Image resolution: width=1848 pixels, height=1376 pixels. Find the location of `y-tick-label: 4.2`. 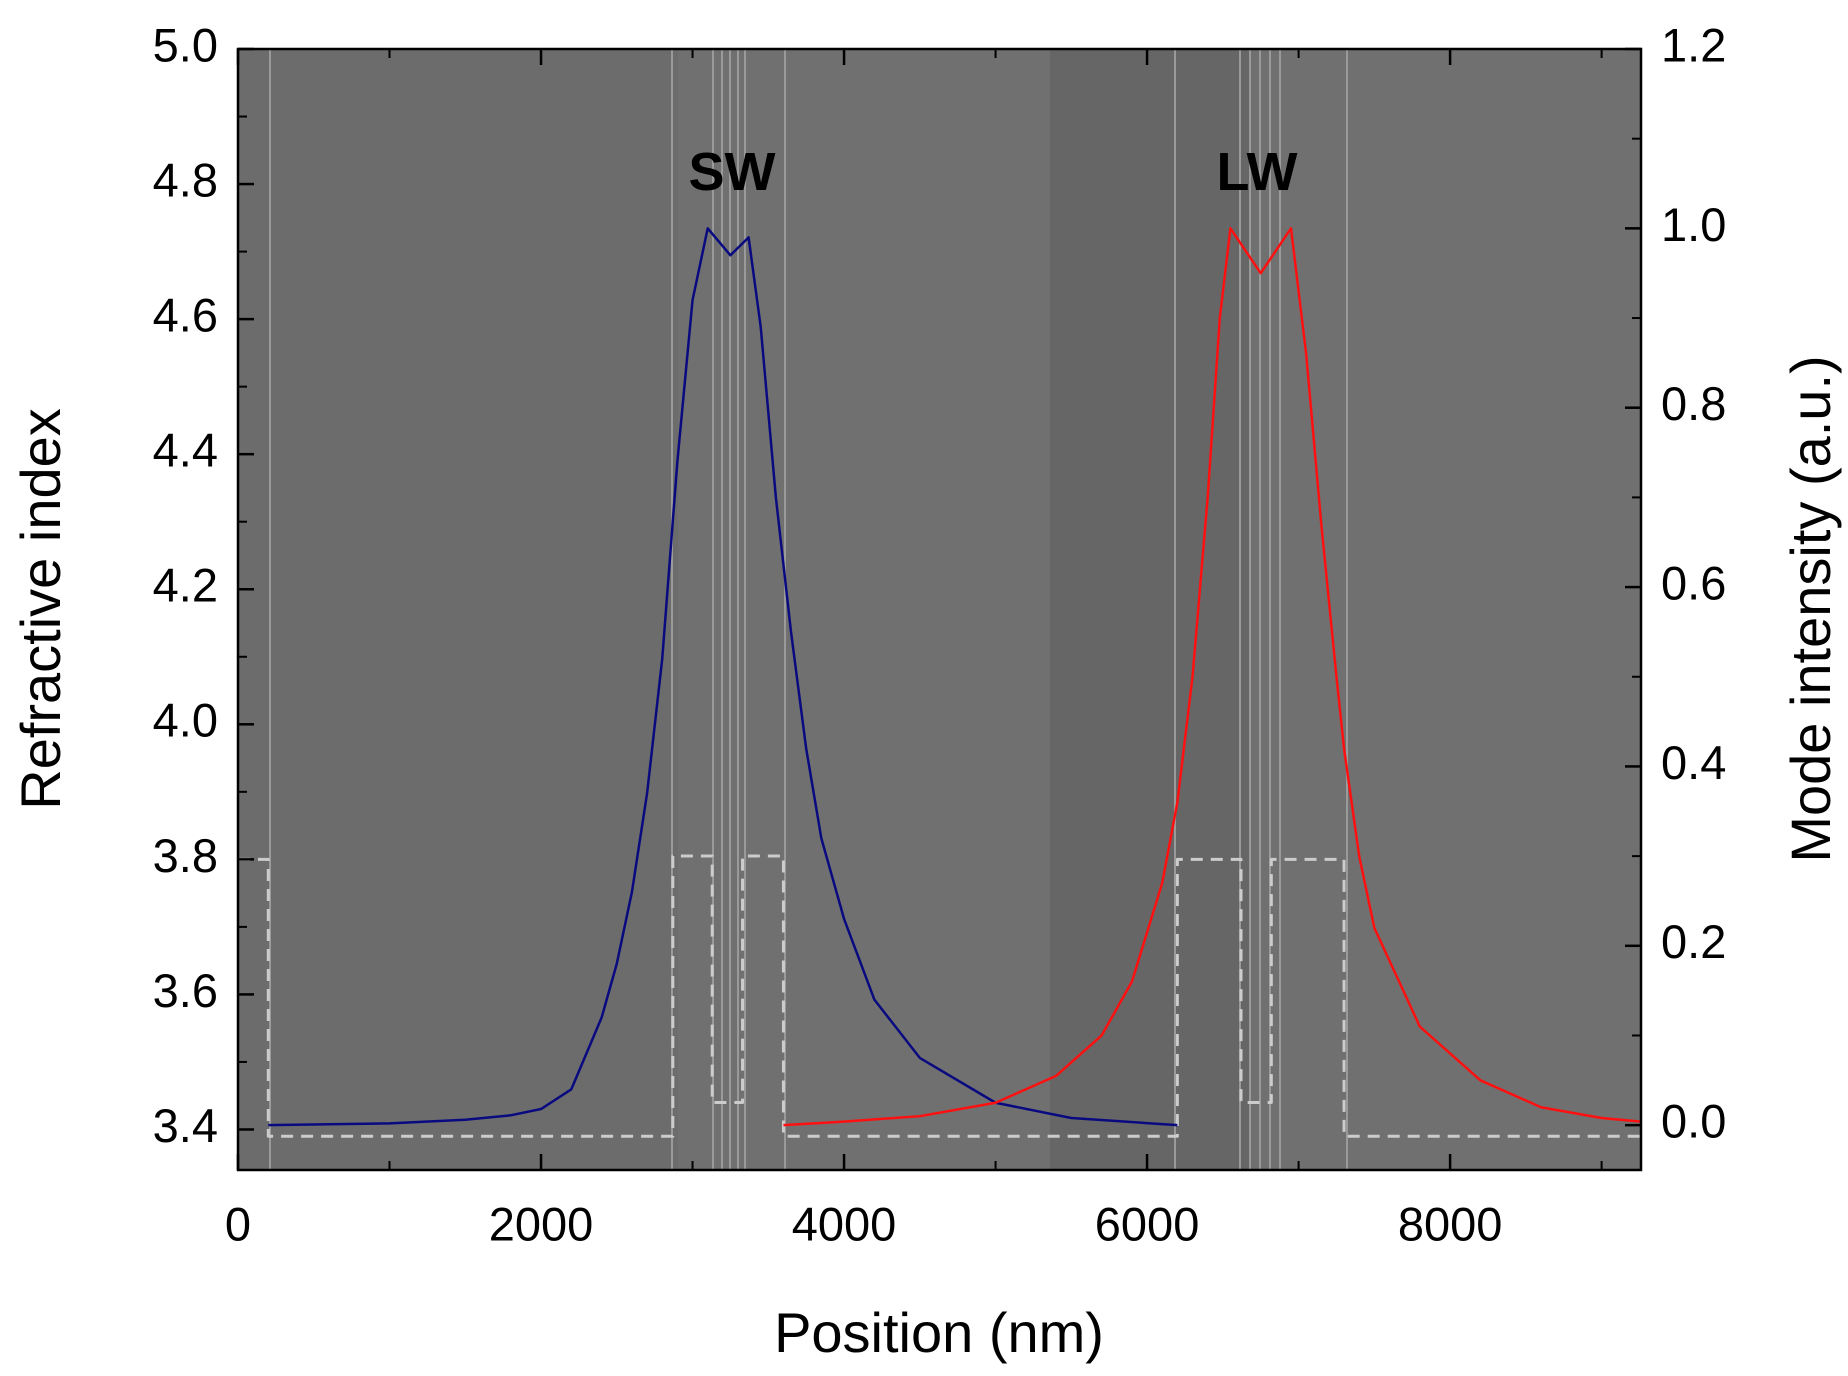

y-tick-label: 4.2 is located at coordinates (185, 585).